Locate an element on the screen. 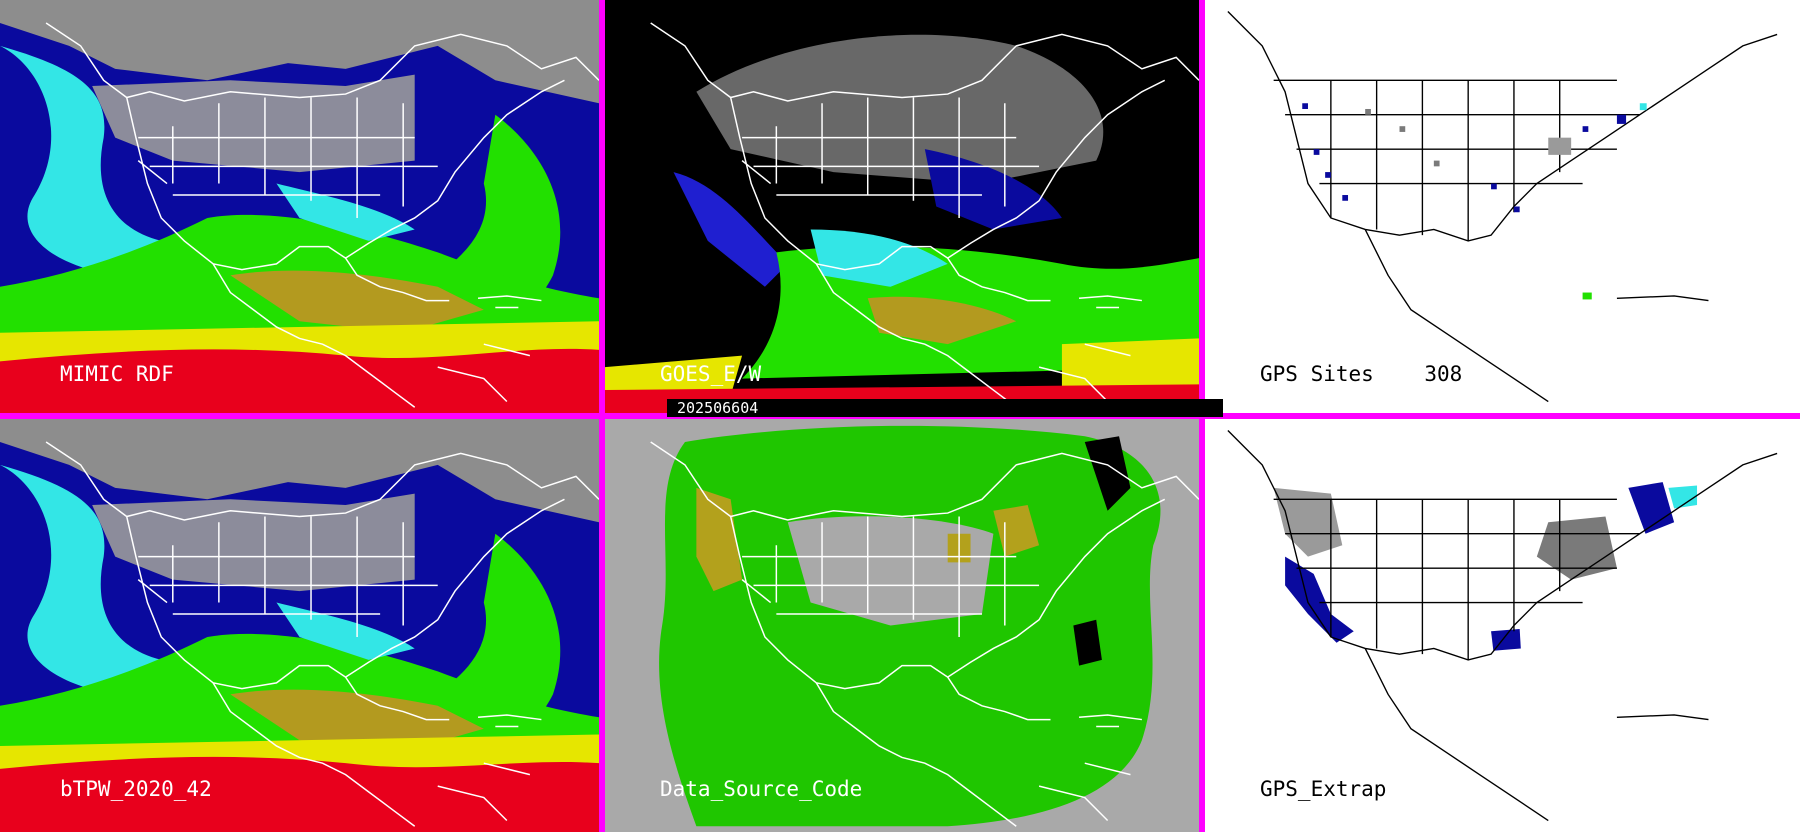  btpw-label: bTPW_2020_42 is located at coordinates (136, 789).